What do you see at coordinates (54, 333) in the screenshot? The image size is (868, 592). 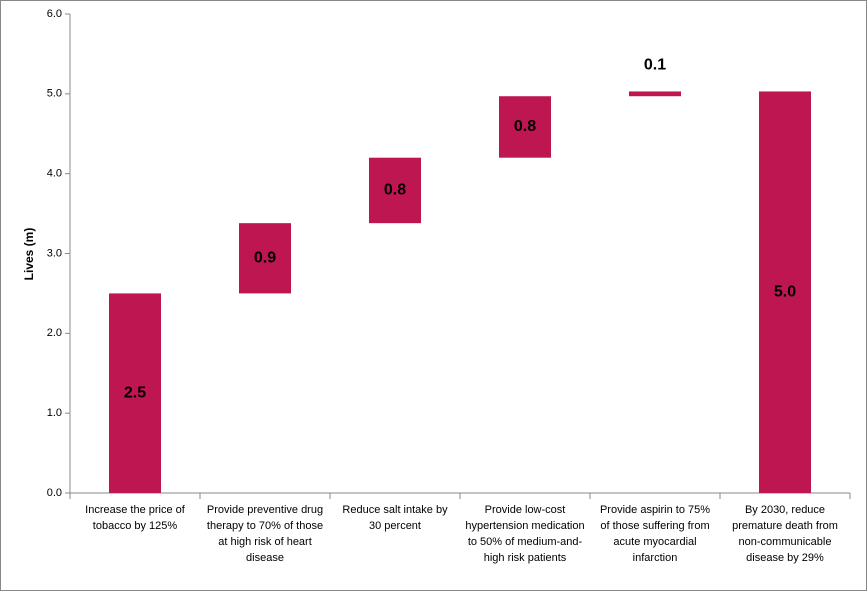 I see `y-tick-label: 2.0` at bounding box center [54, 333].